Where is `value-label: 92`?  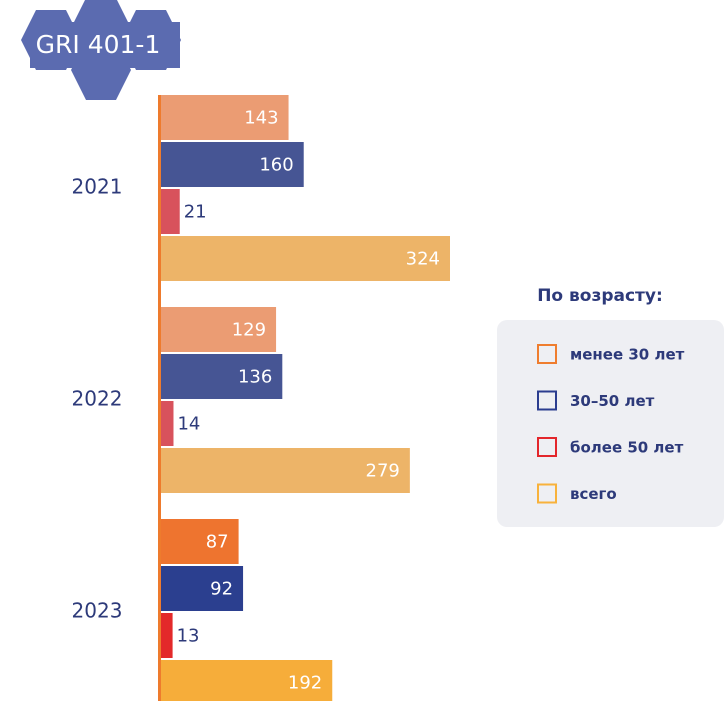 value-label: 92 is located at coordinates (221, 589).